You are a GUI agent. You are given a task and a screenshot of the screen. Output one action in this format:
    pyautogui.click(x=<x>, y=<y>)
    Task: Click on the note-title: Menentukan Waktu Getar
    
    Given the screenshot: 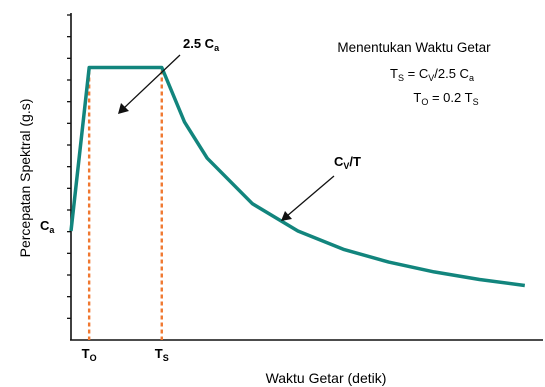 What is the action you would take?
    pyautogui.click(x=414, y=47)
    